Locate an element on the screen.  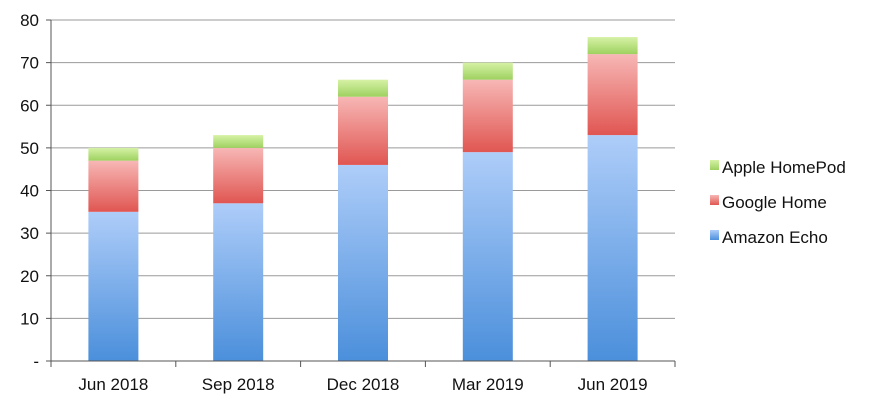
bar-amazon-echo-mar-2019 is located at coordinates (487, 256).